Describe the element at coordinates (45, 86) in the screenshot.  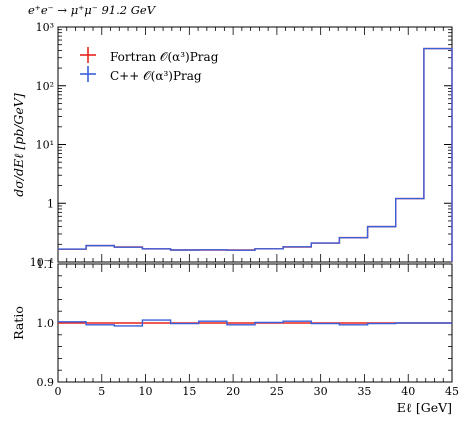
I see `main-y-tick-label: 10²` at that location.